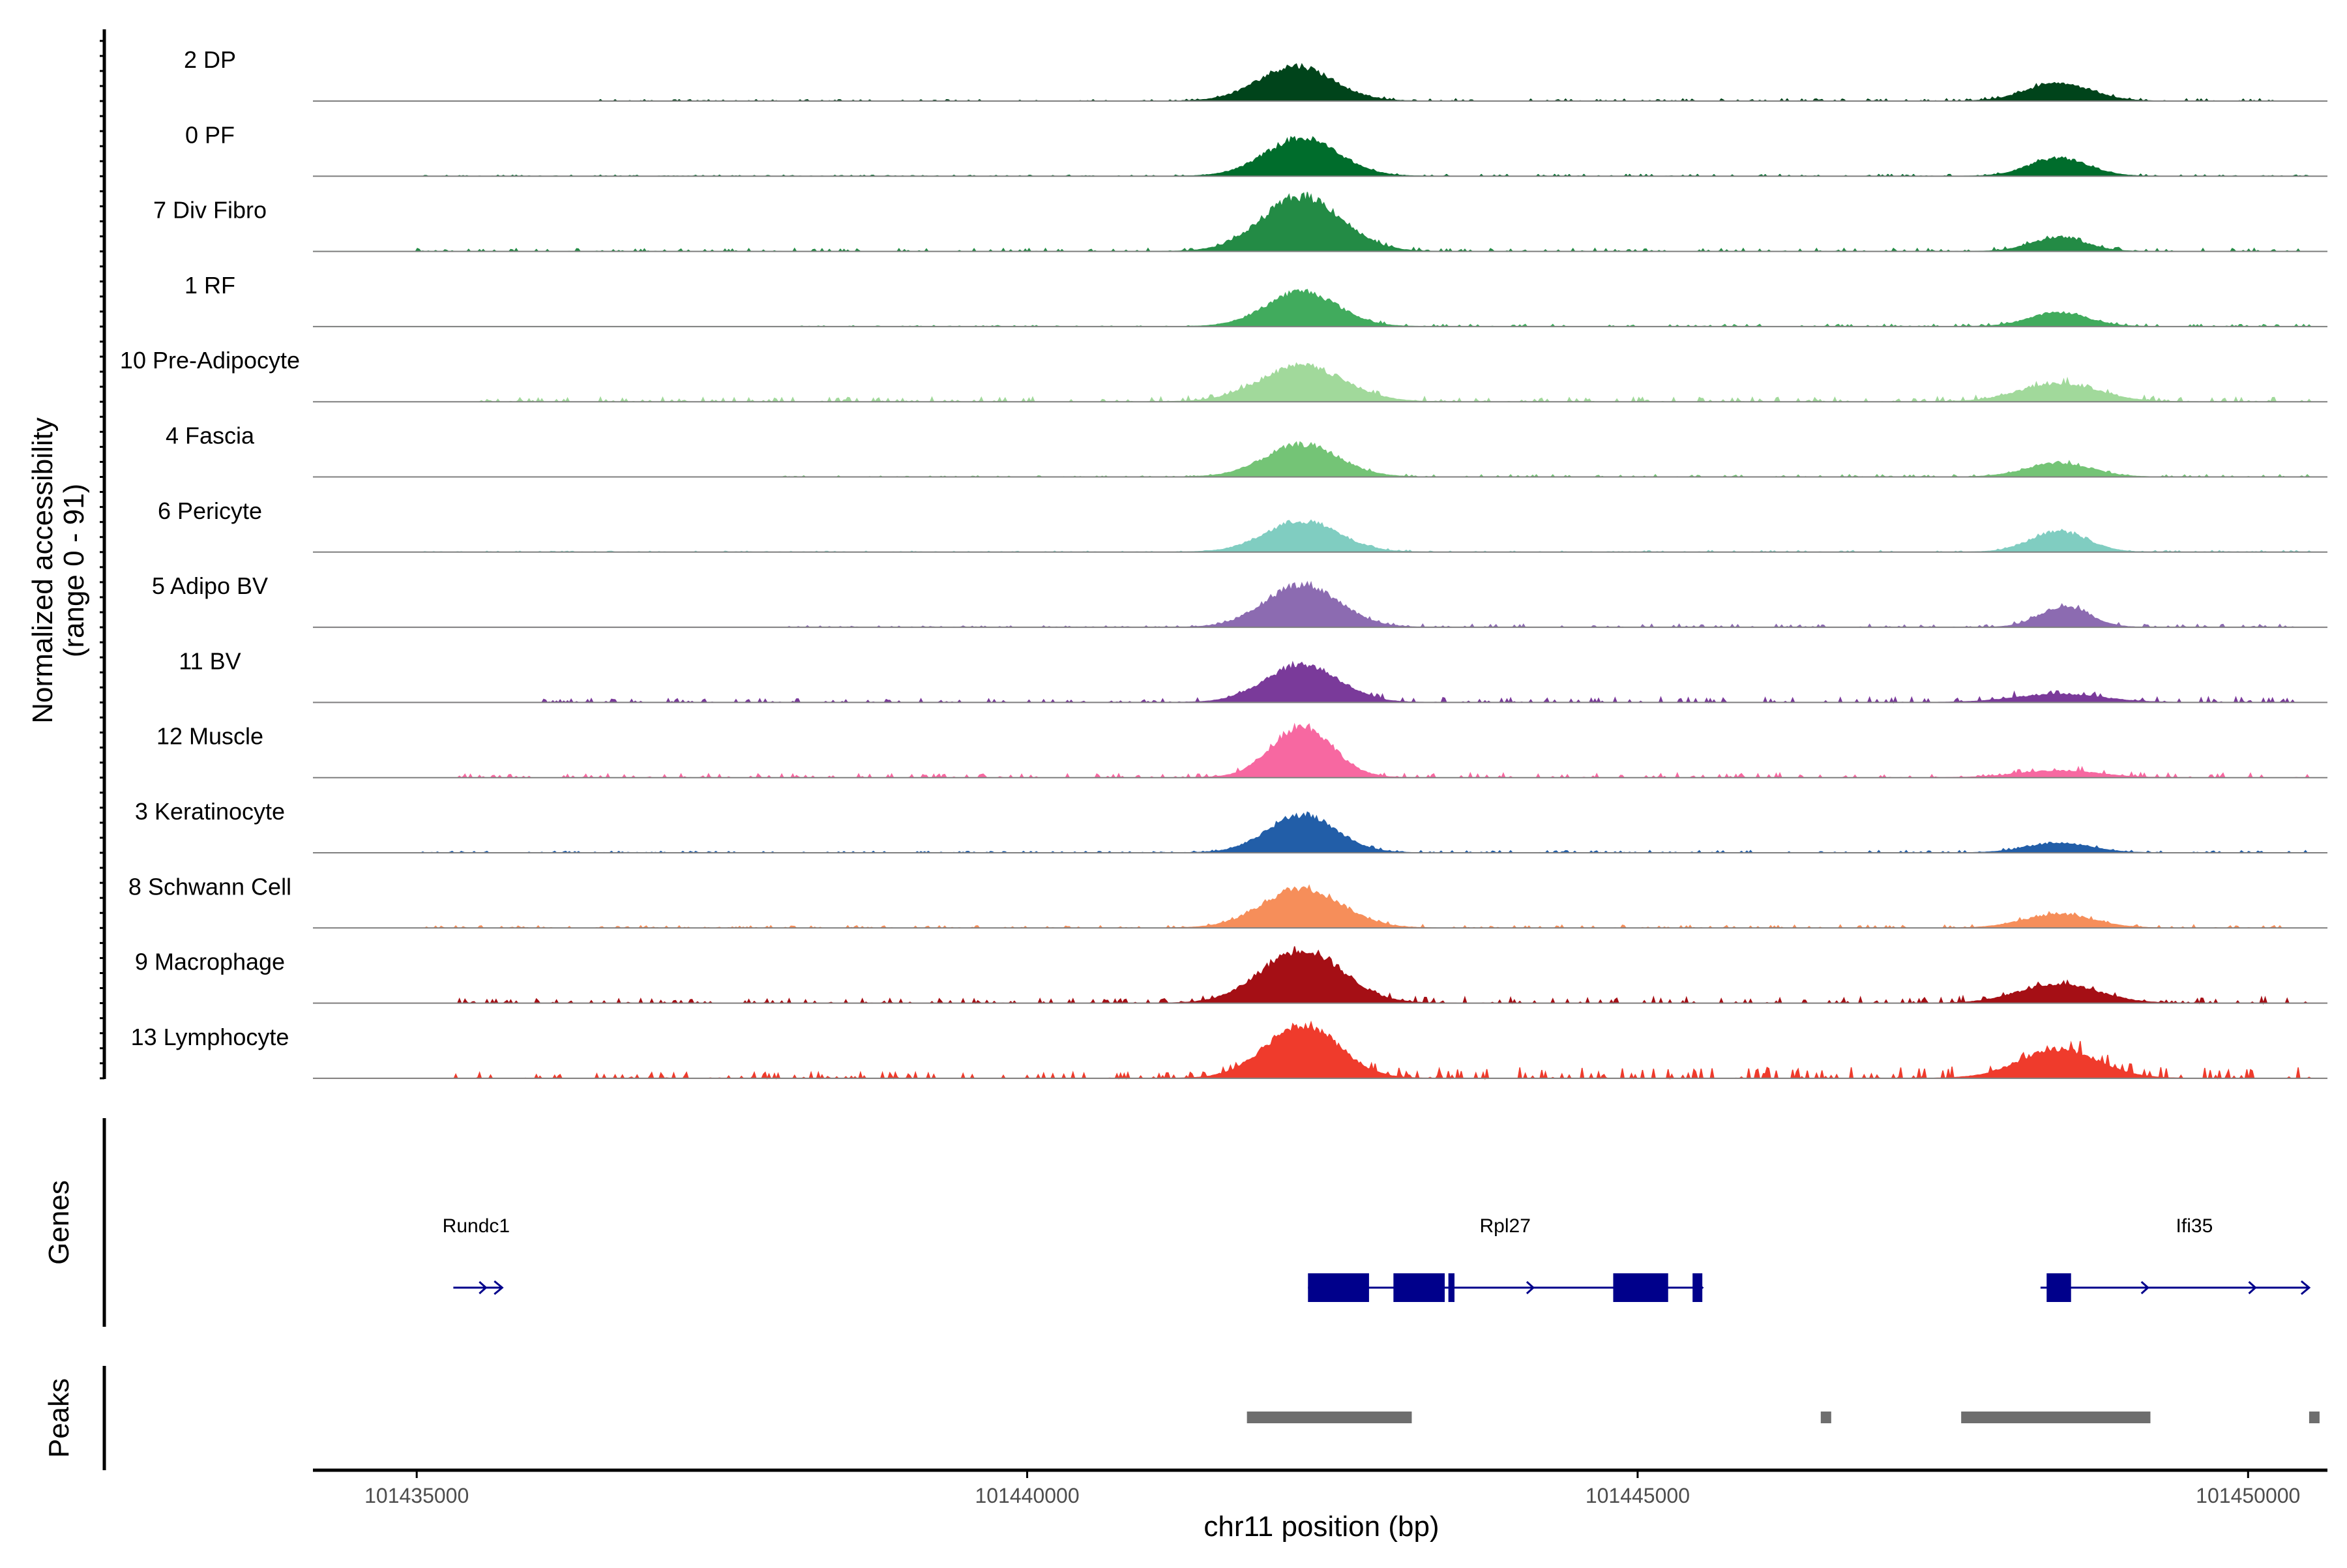 This screenshot has width=2347, height=1568. What do you see at coordinates (210, 361) in the screenshot?
I see `track-label: 10 Pre-Adipocyte` at bounding box center [210, 361].